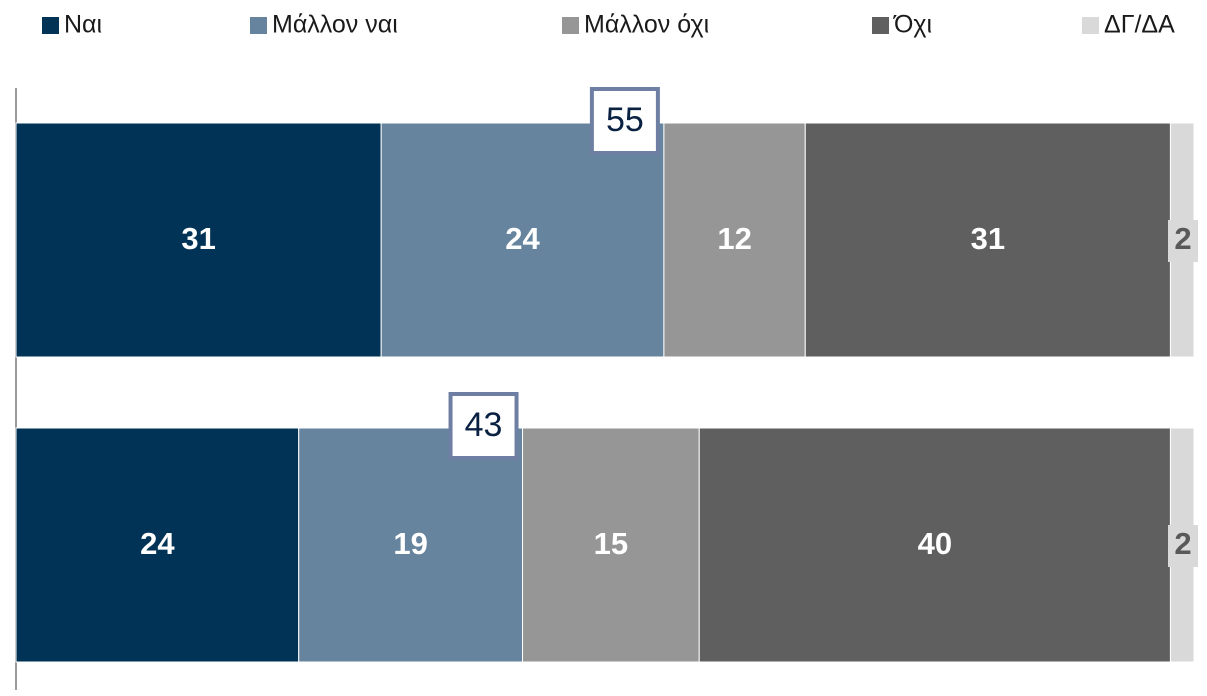 This screenshot has width=1207, height=696. I want to click on legend-label: Ναι, so click(83, 25).